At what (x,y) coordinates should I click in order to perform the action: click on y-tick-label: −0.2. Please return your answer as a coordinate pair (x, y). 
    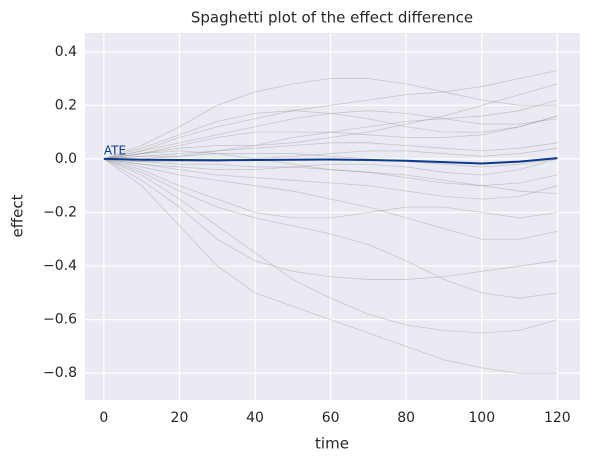
    Looking at the image, I should click on (60, 212).